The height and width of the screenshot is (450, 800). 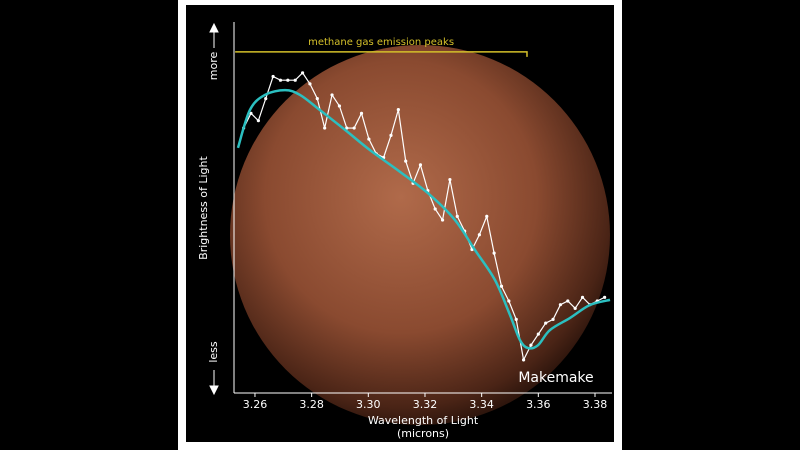 What do you see at coordinates (368, 404) in the screenshot?
I see `x-tick-label: 3.30` at bounding box center [368, 404].